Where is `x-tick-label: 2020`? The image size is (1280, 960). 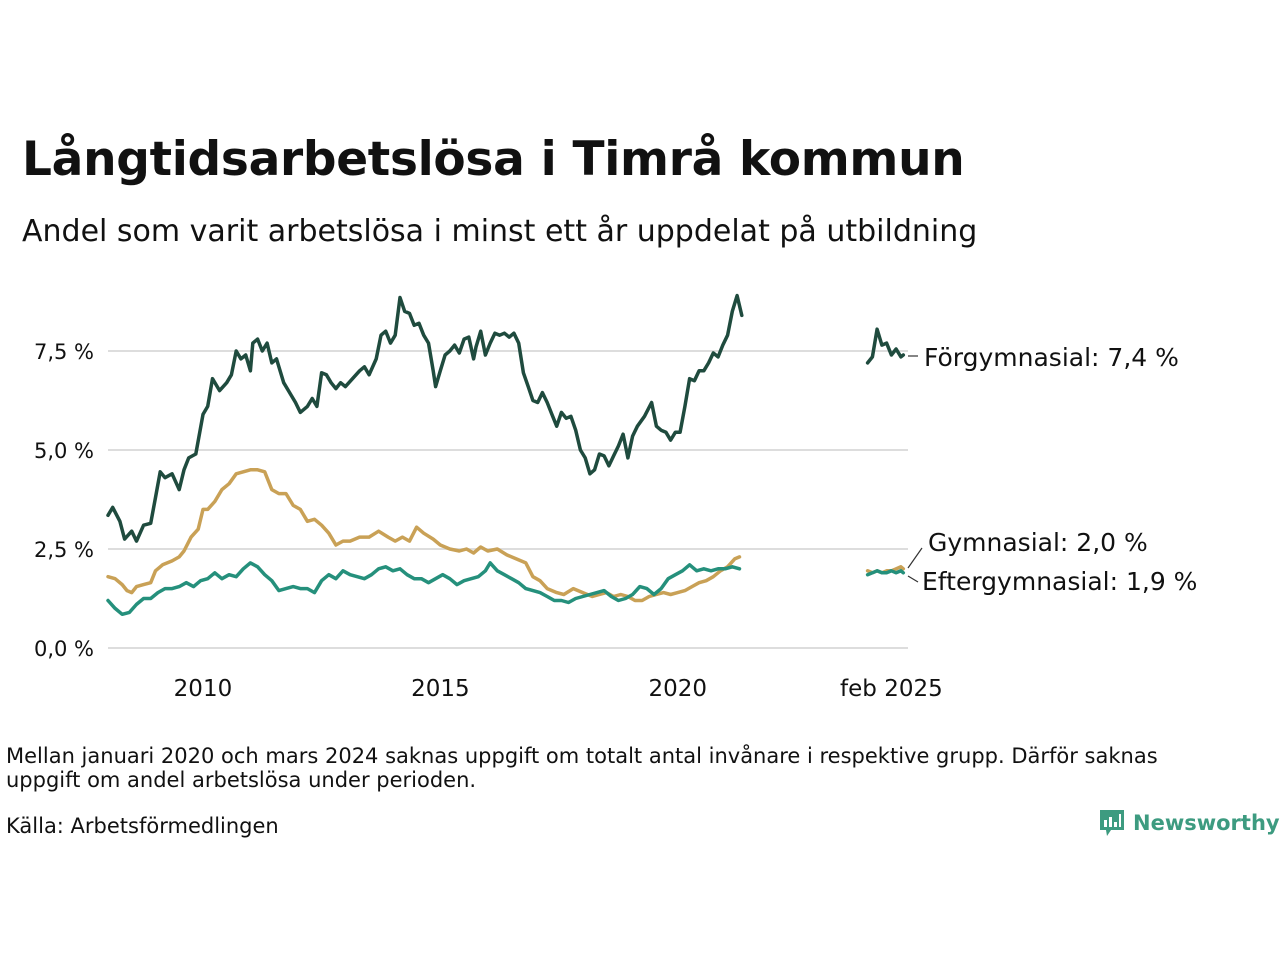 x-tick-label: 2020 is located at coordinates (677, 689).